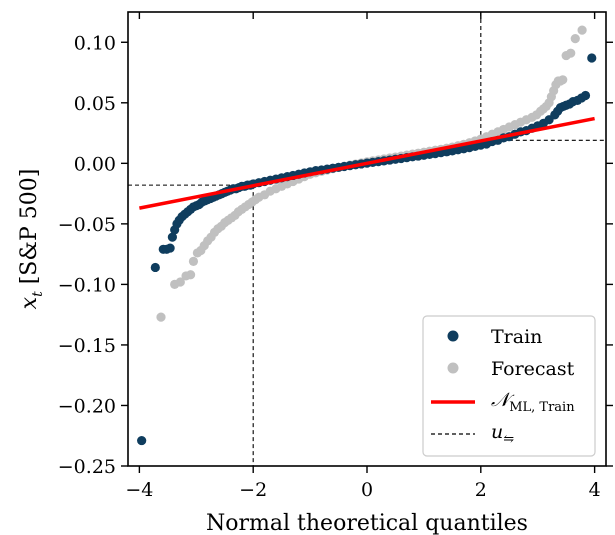 The height and width of the screenshot is (535, 615). Describe the element at coordinates (95, 104) in the screenshot. I see `y-tick-label: 0.05` at that location.